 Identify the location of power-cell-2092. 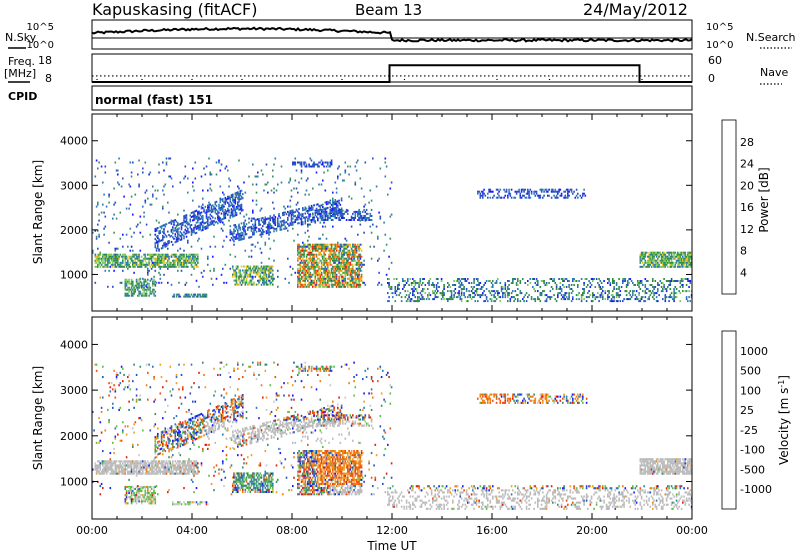
(326, 274).